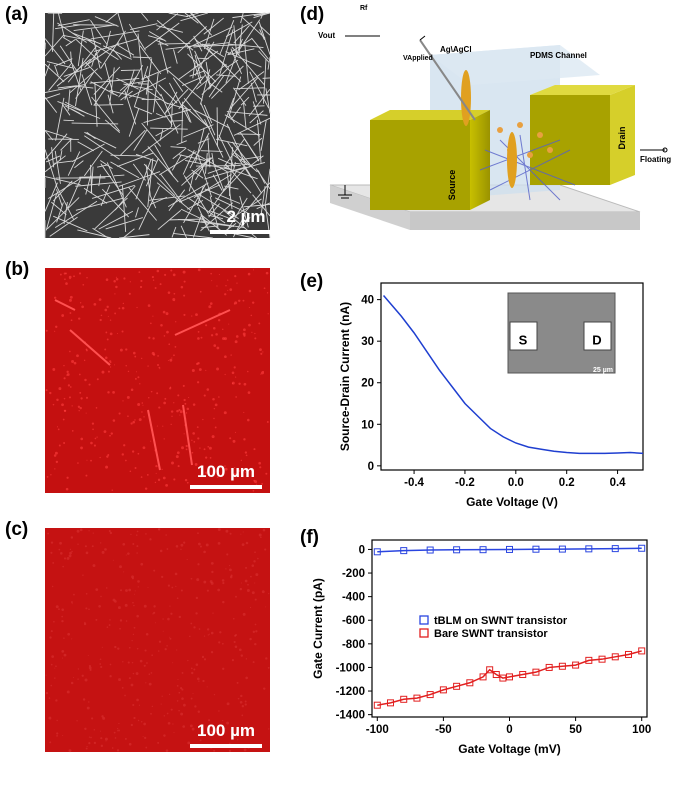 The width and height of the screenshot is (677, 795). What do you see at coordinates (414, 483) in the screenshot?
I see `x-tick-label: -0.4` at bounding box center [414, 483].